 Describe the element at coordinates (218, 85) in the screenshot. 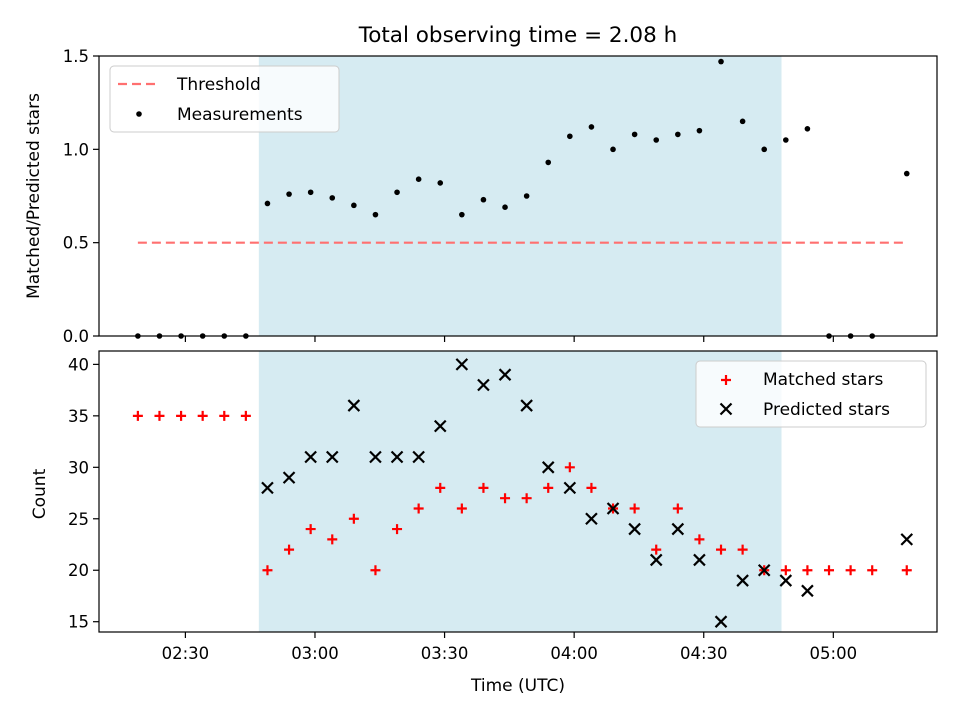

I see `legend-threshold-label: Threshold` at that location.